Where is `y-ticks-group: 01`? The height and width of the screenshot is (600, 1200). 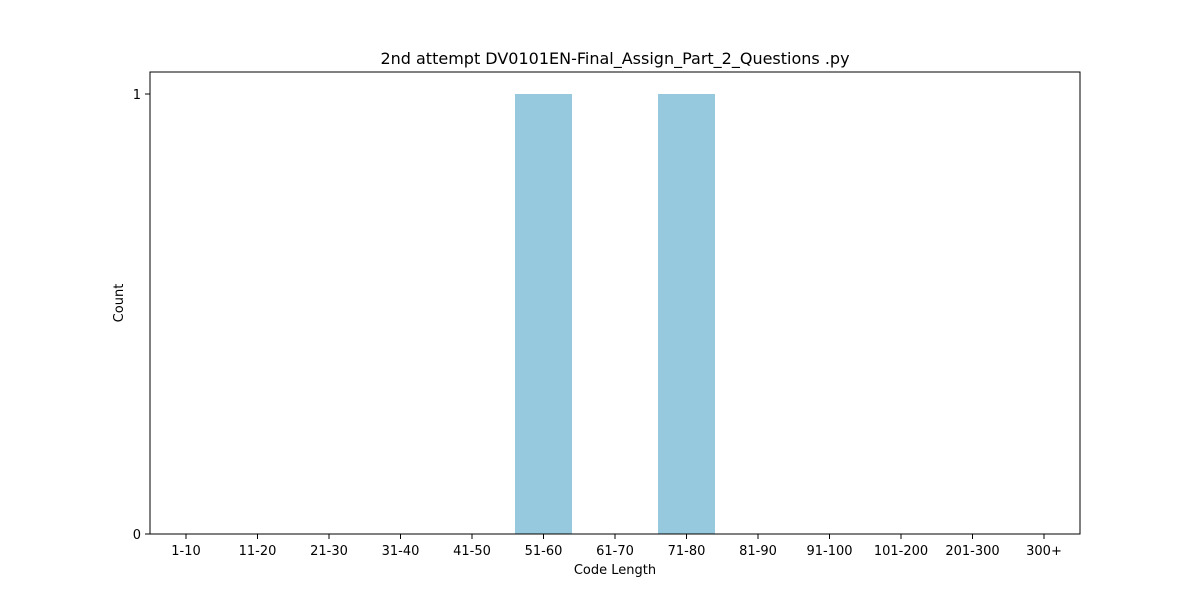 y-ticks-group: 01 is located at coordinates (141, 315).